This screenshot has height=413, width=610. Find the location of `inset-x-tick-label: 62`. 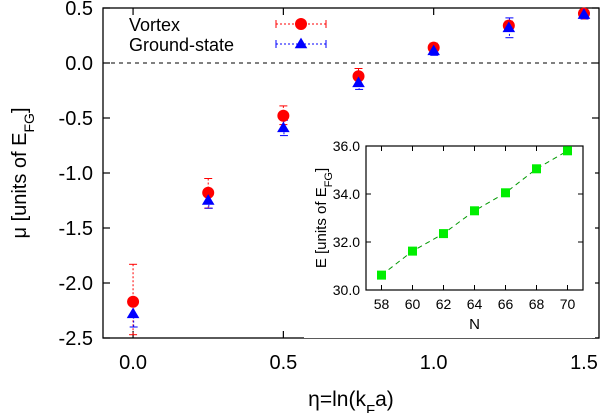

inset-x-tick-label: 62 is located at coordinates (444, 304).